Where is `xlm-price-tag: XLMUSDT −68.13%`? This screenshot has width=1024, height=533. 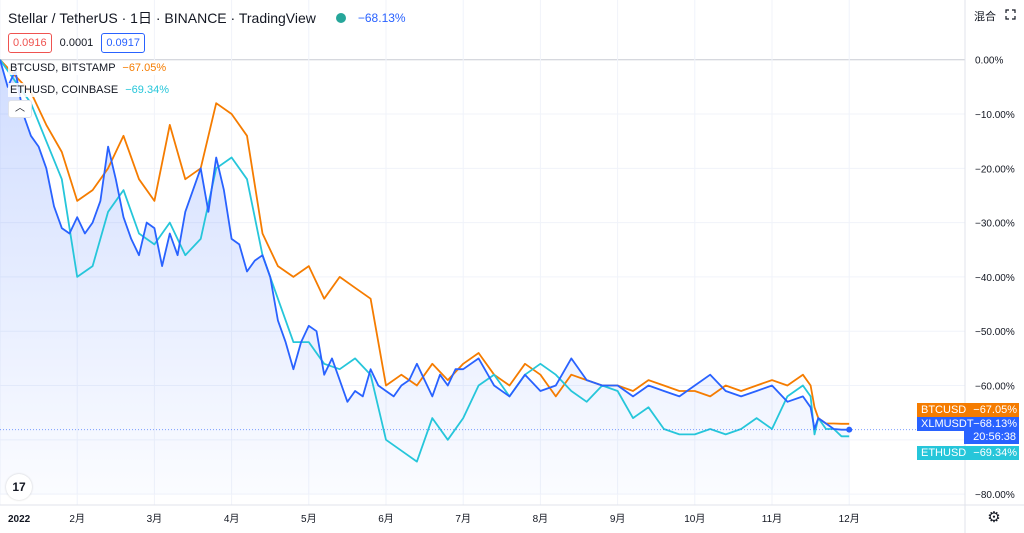
xlm-price-tag: XLMUSDT −68.13% is located at coordinates (968, 424).